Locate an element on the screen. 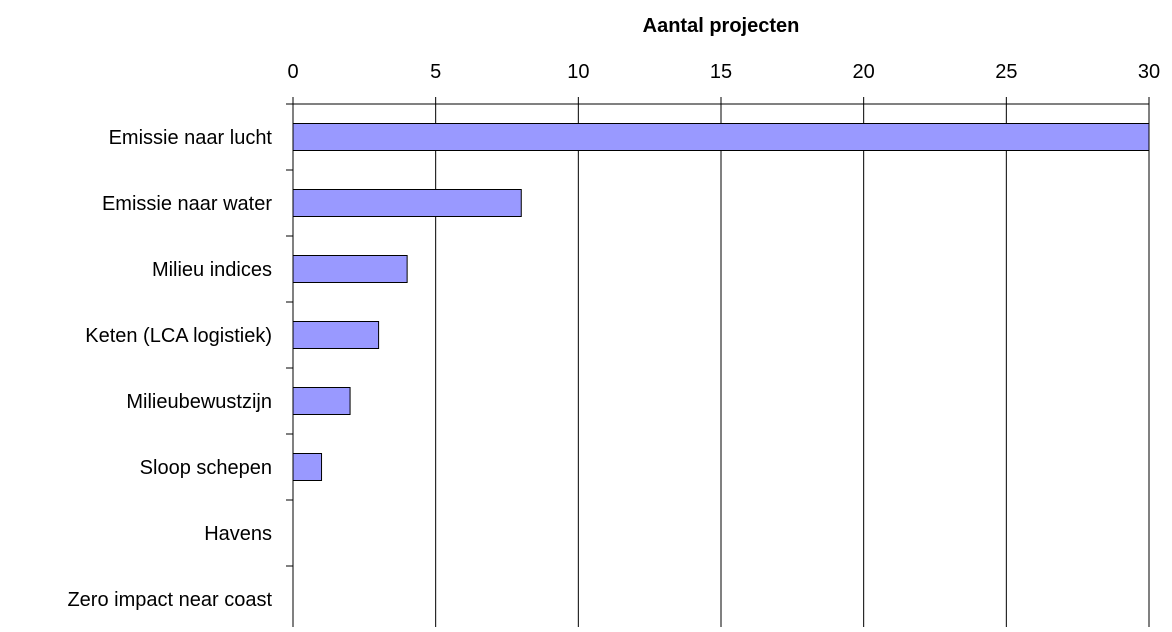 This screenshot has height=632, width=1172. x-tick-label: 5 is located at coordinates (435, 72).